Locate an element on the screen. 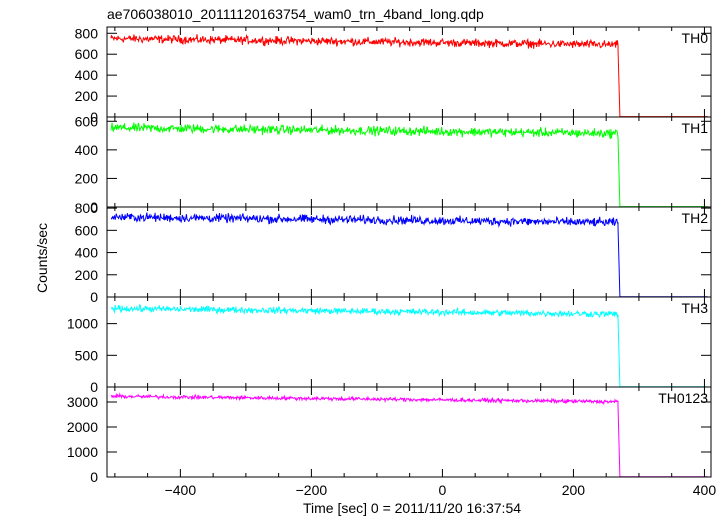 Image resolution: width=723 pixels, height=516 pixels. series-line-th2 is located at coordinates (409, 255).